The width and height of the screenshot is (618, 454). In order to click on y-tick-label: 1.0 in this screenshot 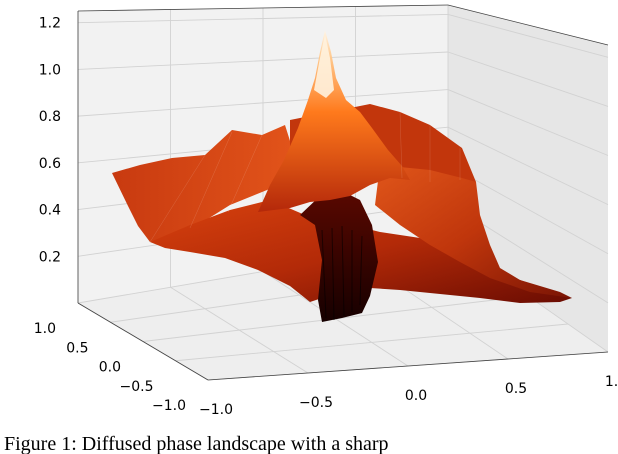, I will do `click(45, 329)`.